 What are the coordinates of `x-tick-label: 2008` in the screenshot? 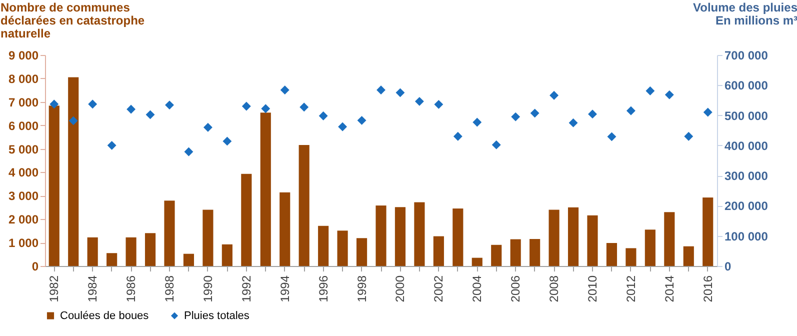 It's located at (554, 288).